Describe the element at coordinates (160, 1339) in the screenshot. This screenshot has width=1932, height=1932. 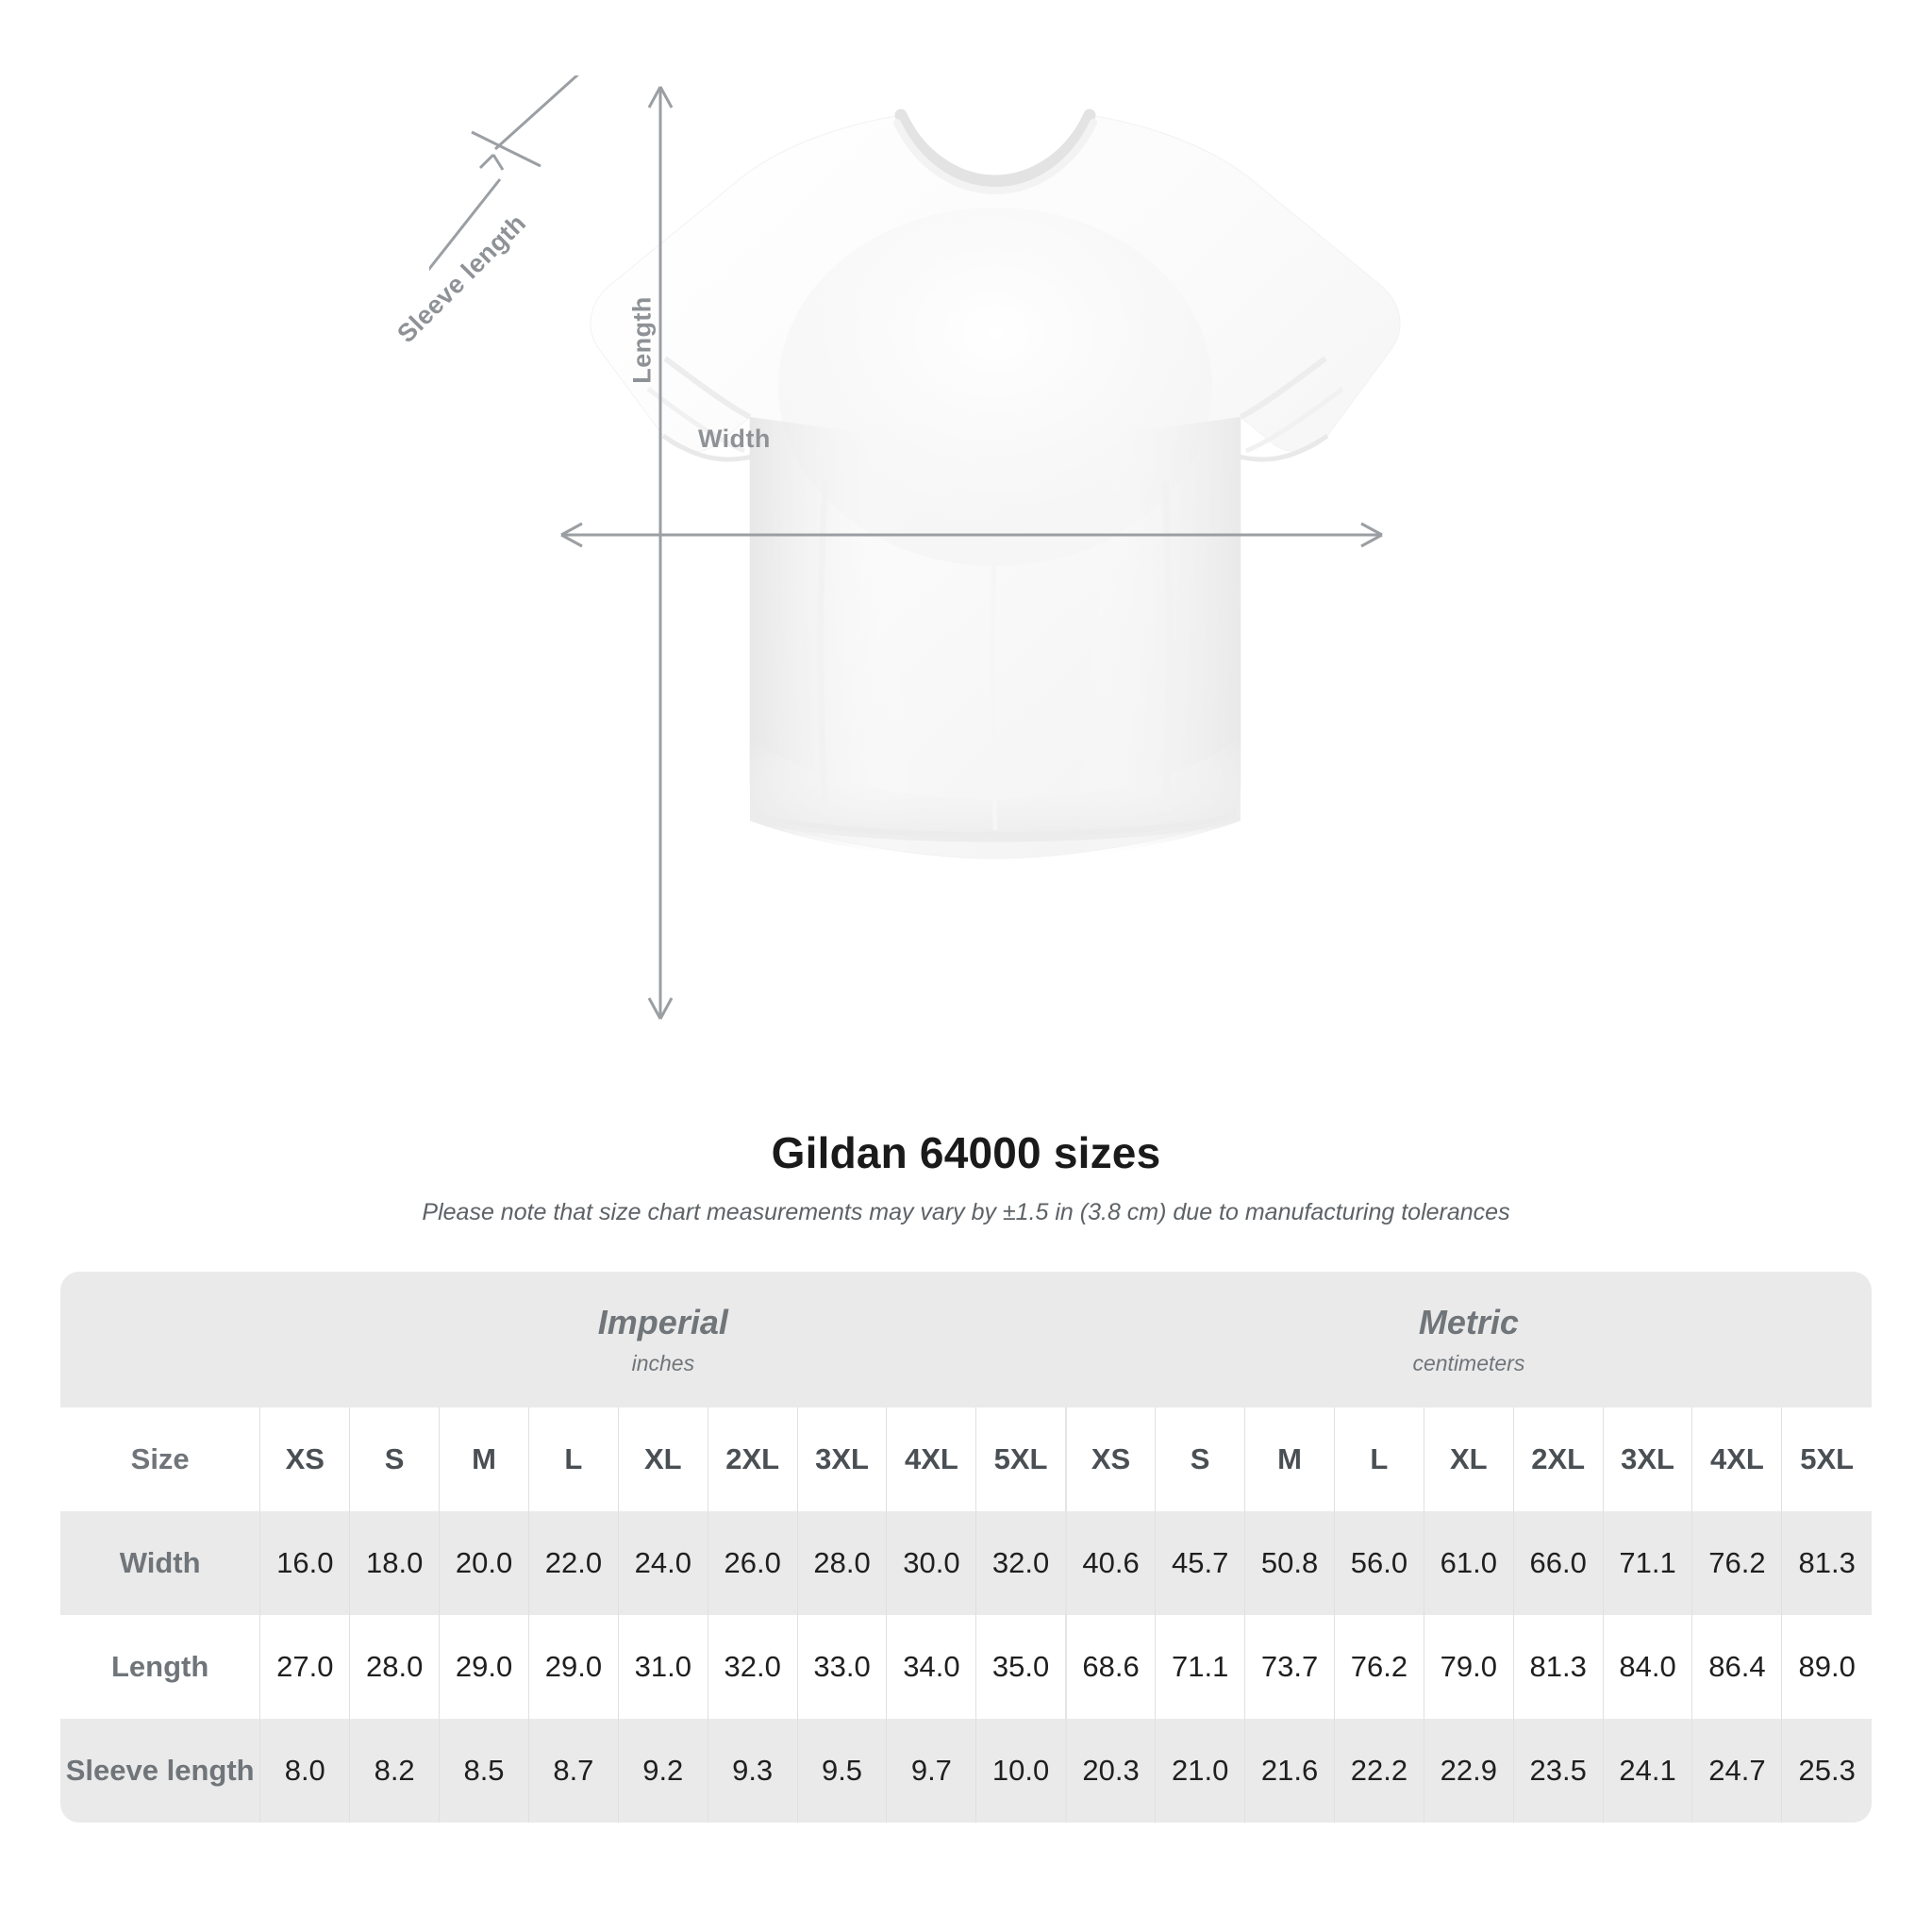
I see `unit-header-spacer` at that location.